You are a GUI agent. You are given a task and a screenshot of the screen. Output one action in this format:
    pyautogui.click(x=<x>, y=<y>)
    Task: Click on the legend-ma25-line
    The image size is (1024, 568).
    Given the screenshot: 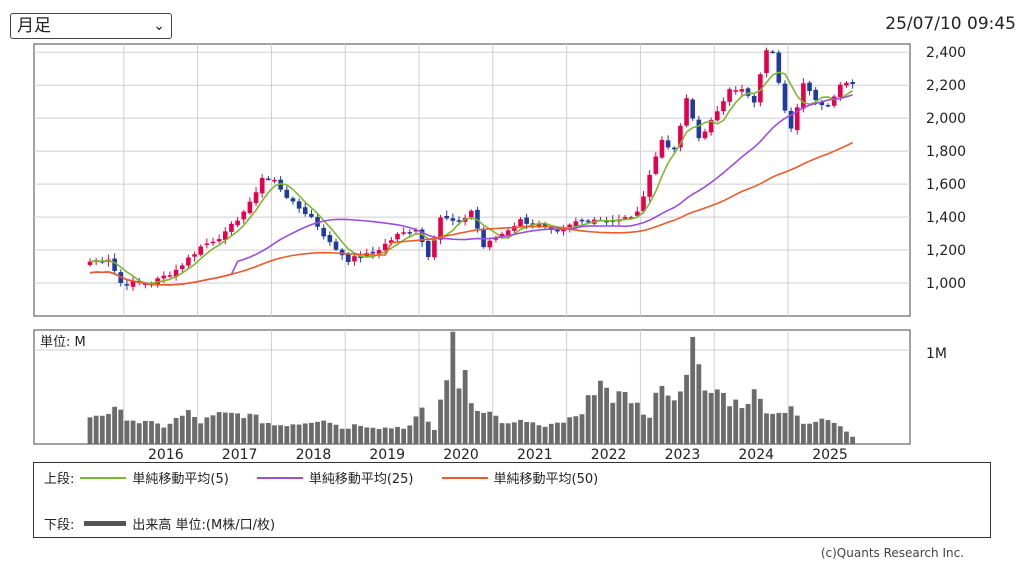 What is the action you would take?
    pyautogui.click(x=279, y=477)
    